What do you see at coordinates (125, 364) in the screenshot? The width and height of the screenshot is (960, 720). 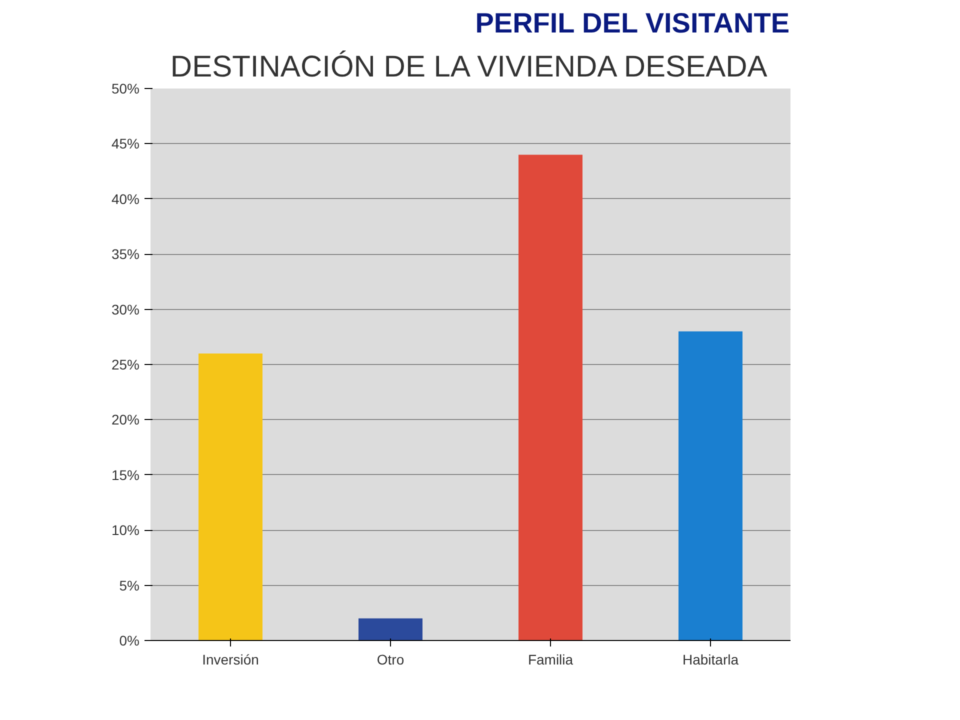 I see `y-tick-label: 25%` at bounding box center [125, 364].